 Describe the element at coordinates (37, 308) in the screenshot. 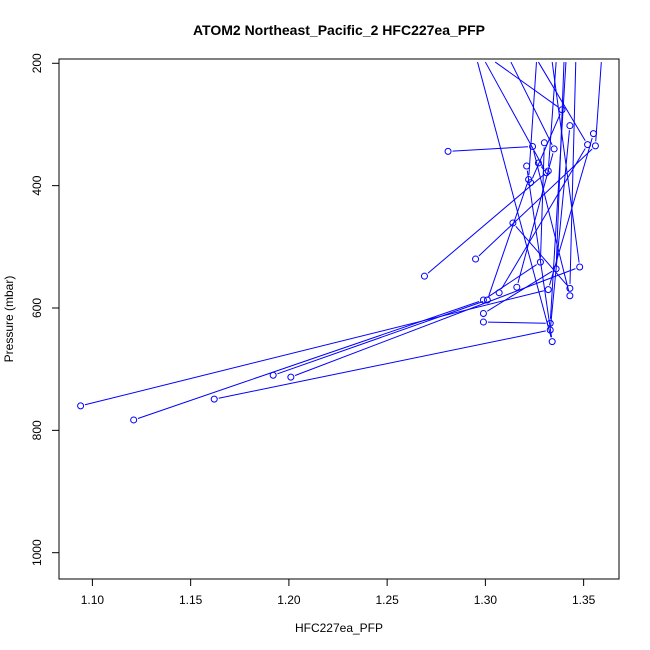

I see `y-tick-label: 600` at that location.